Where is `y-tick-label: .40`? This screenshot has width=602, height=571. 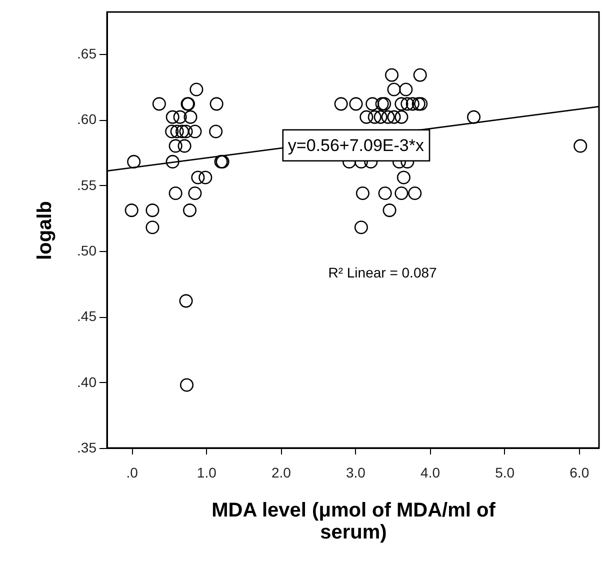 y-tick-label: .40 is located at coordinates (87, 382).